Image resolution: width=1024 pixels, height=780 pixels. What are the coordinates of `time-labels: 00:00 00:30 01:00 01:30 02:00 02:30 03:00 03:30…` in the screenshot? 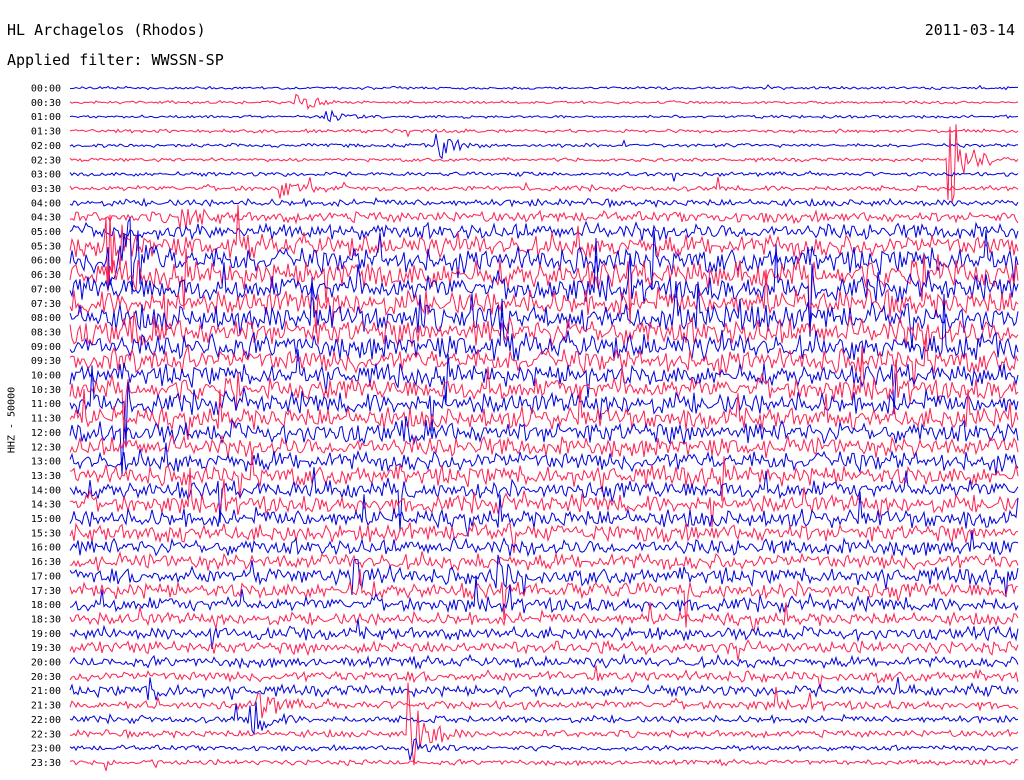 It's located at (46, 426).